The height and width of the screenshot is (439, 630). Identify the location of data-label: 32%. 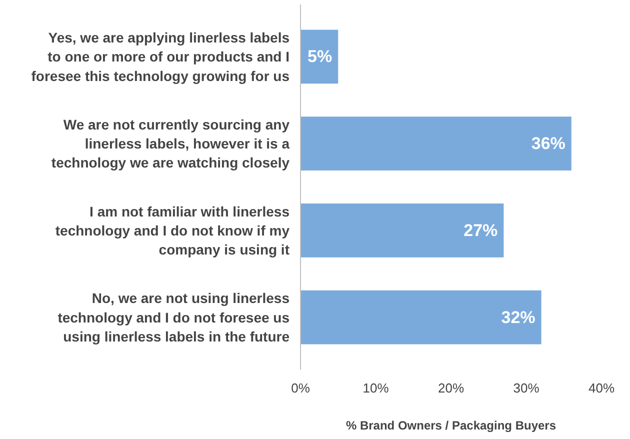
(518, 317).